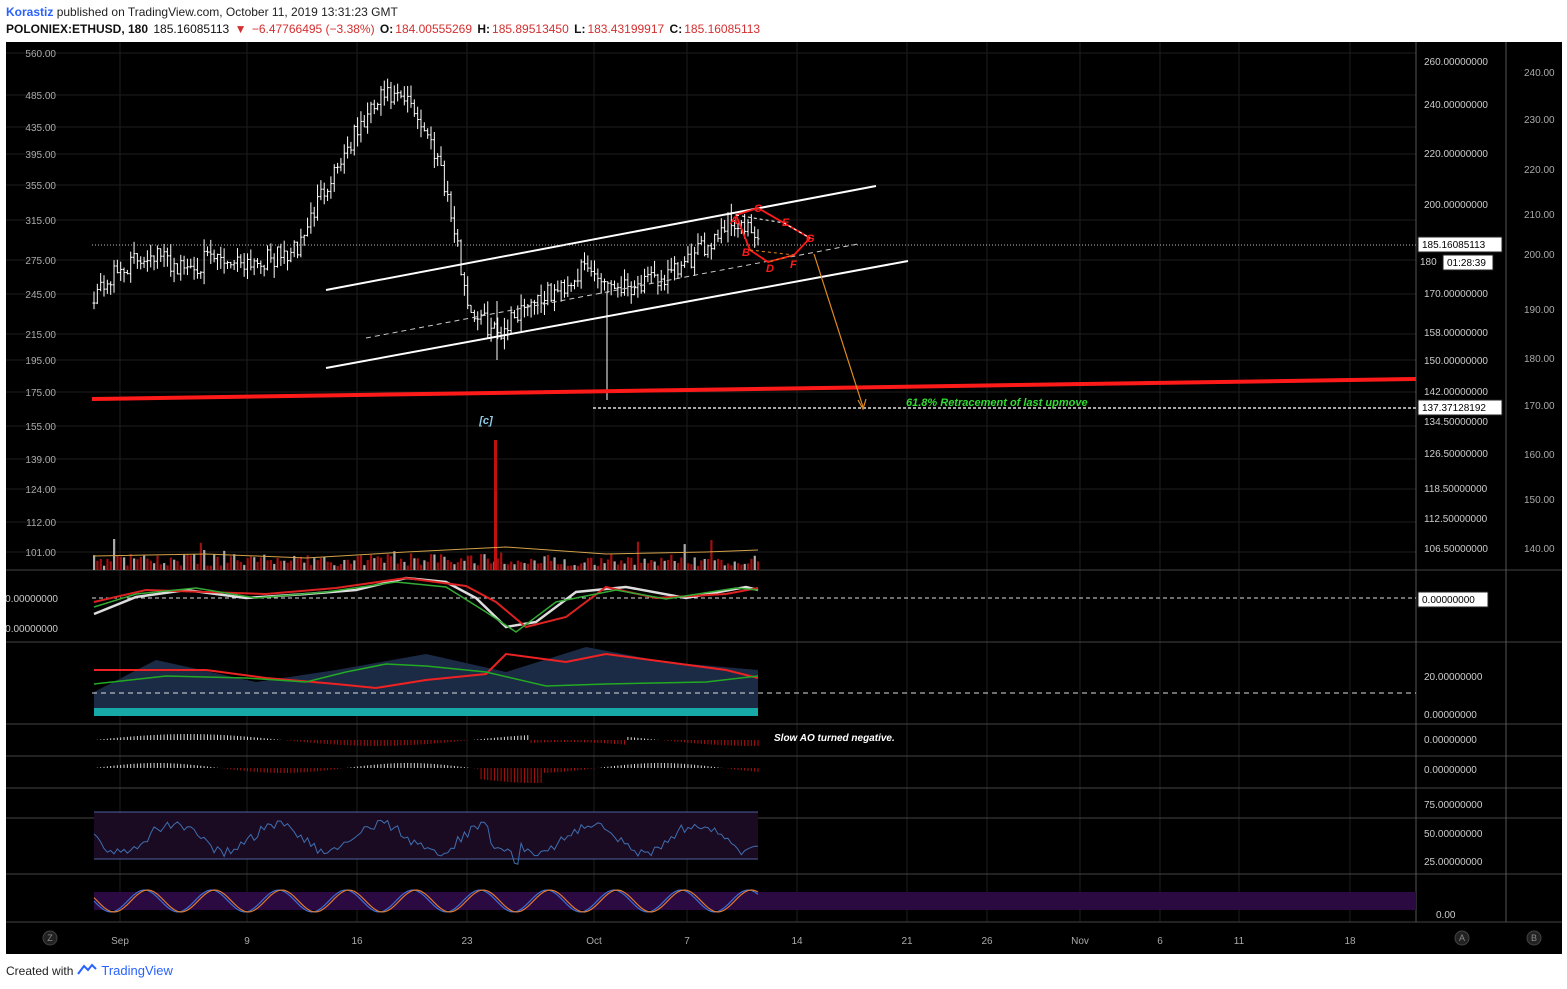  Describe the element at coordinates (594, 941) in the screenshot. I see `time-axis-tick: Oct` at that location.